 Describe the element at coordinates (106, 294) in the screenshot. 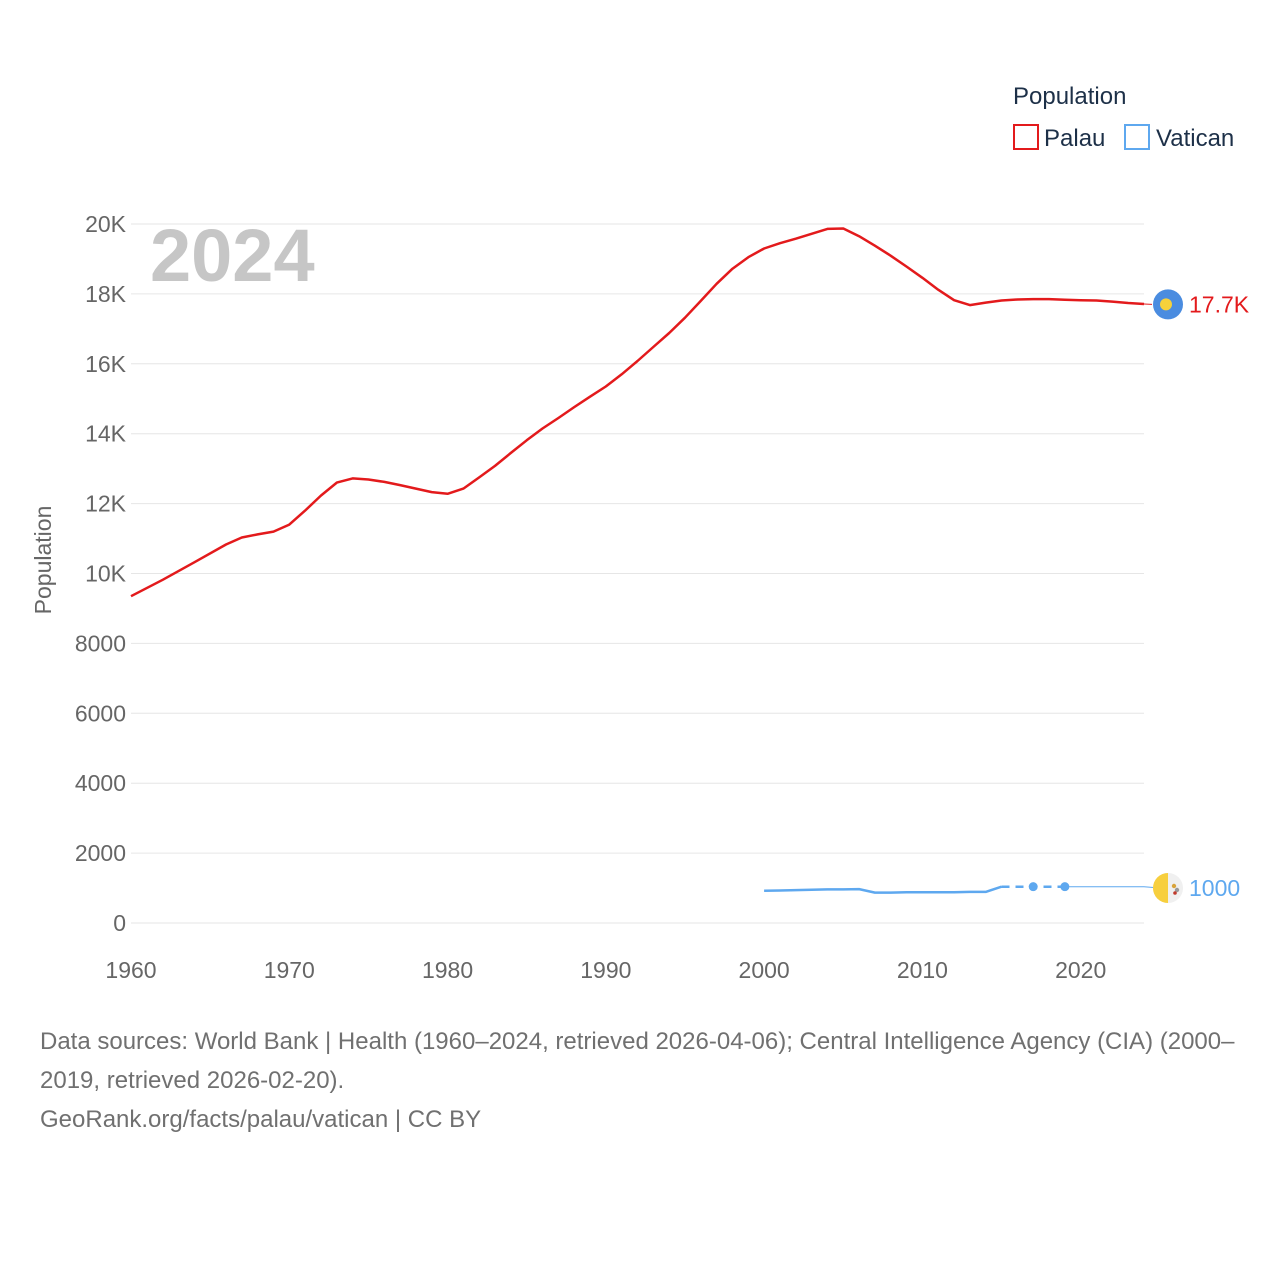

I see `y-tick-label: 18K` at that location.